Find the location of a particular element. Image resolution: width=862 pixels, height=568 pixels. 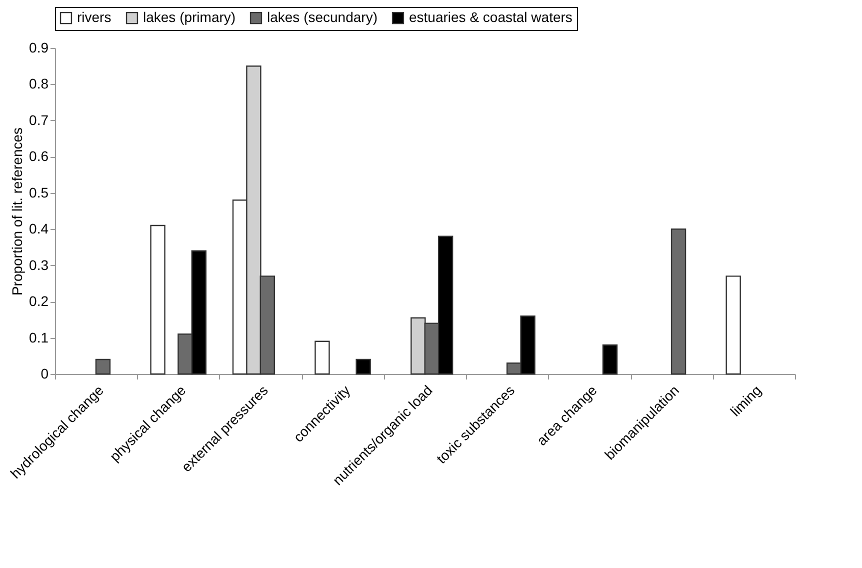

legend-label: lakes (primary) is located at coordinates (189, 17).